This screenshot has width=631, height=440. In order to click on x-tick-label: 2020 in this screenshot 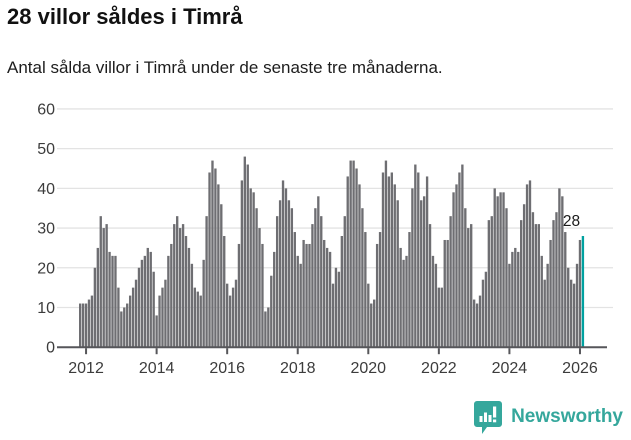, I will do `click(368, 368)`.